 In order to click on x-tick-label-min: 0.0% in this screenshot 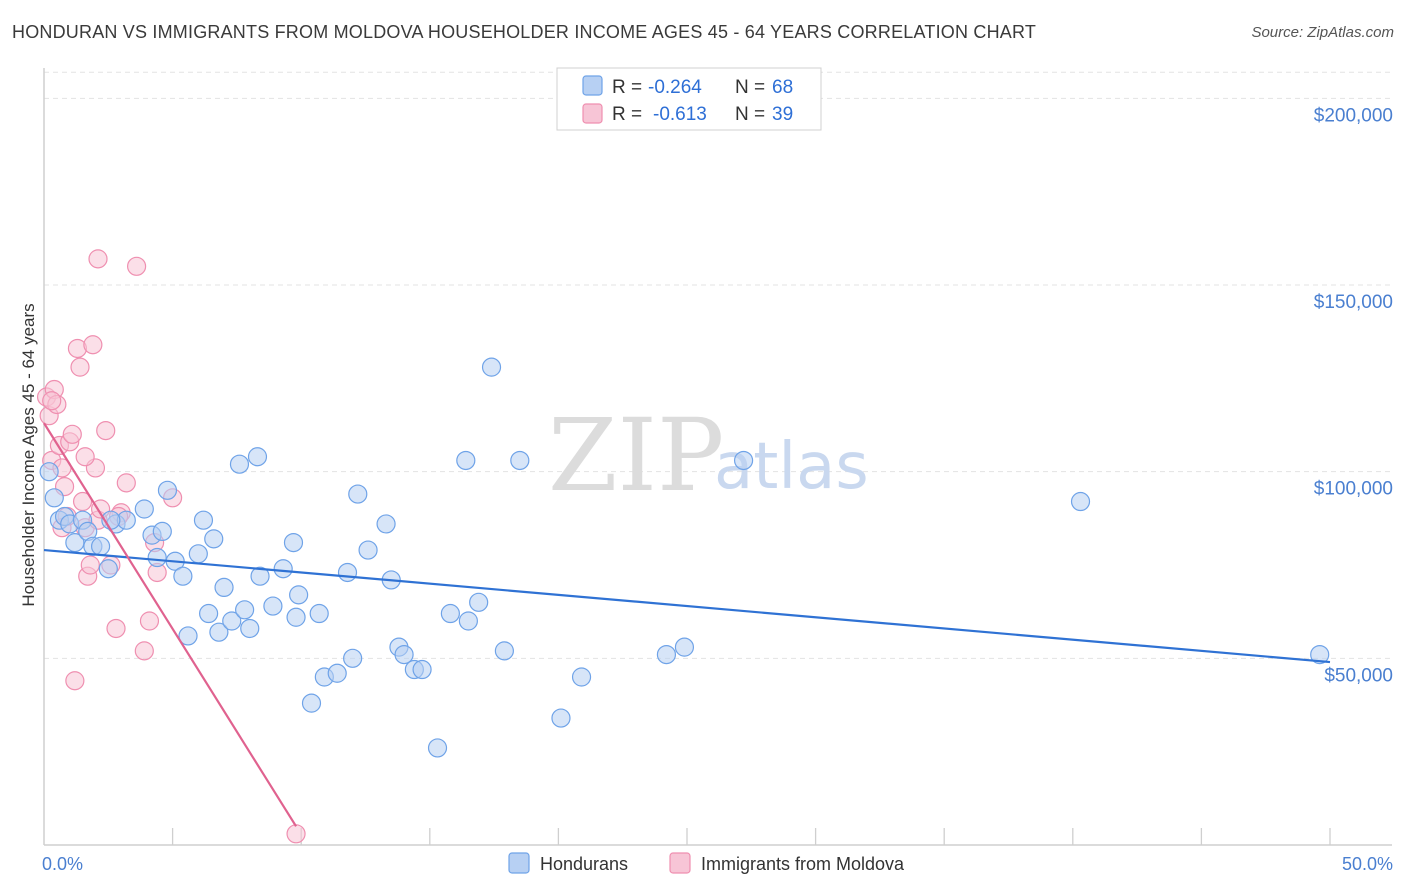, I will do `click(62, 864)`.